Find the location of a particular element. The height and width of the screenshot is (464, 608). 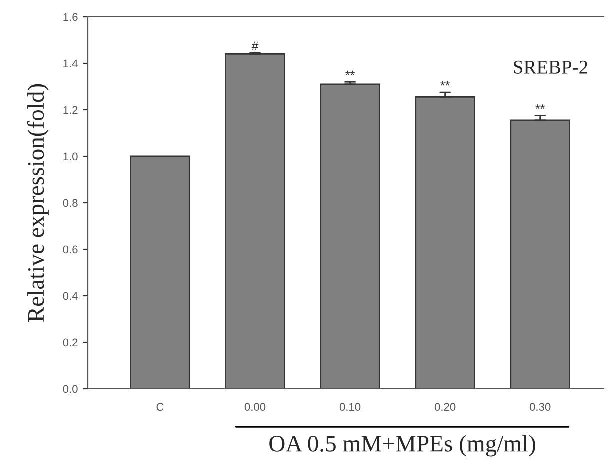

y-tick-label: 1.6 is located at coordinates (71, 17).